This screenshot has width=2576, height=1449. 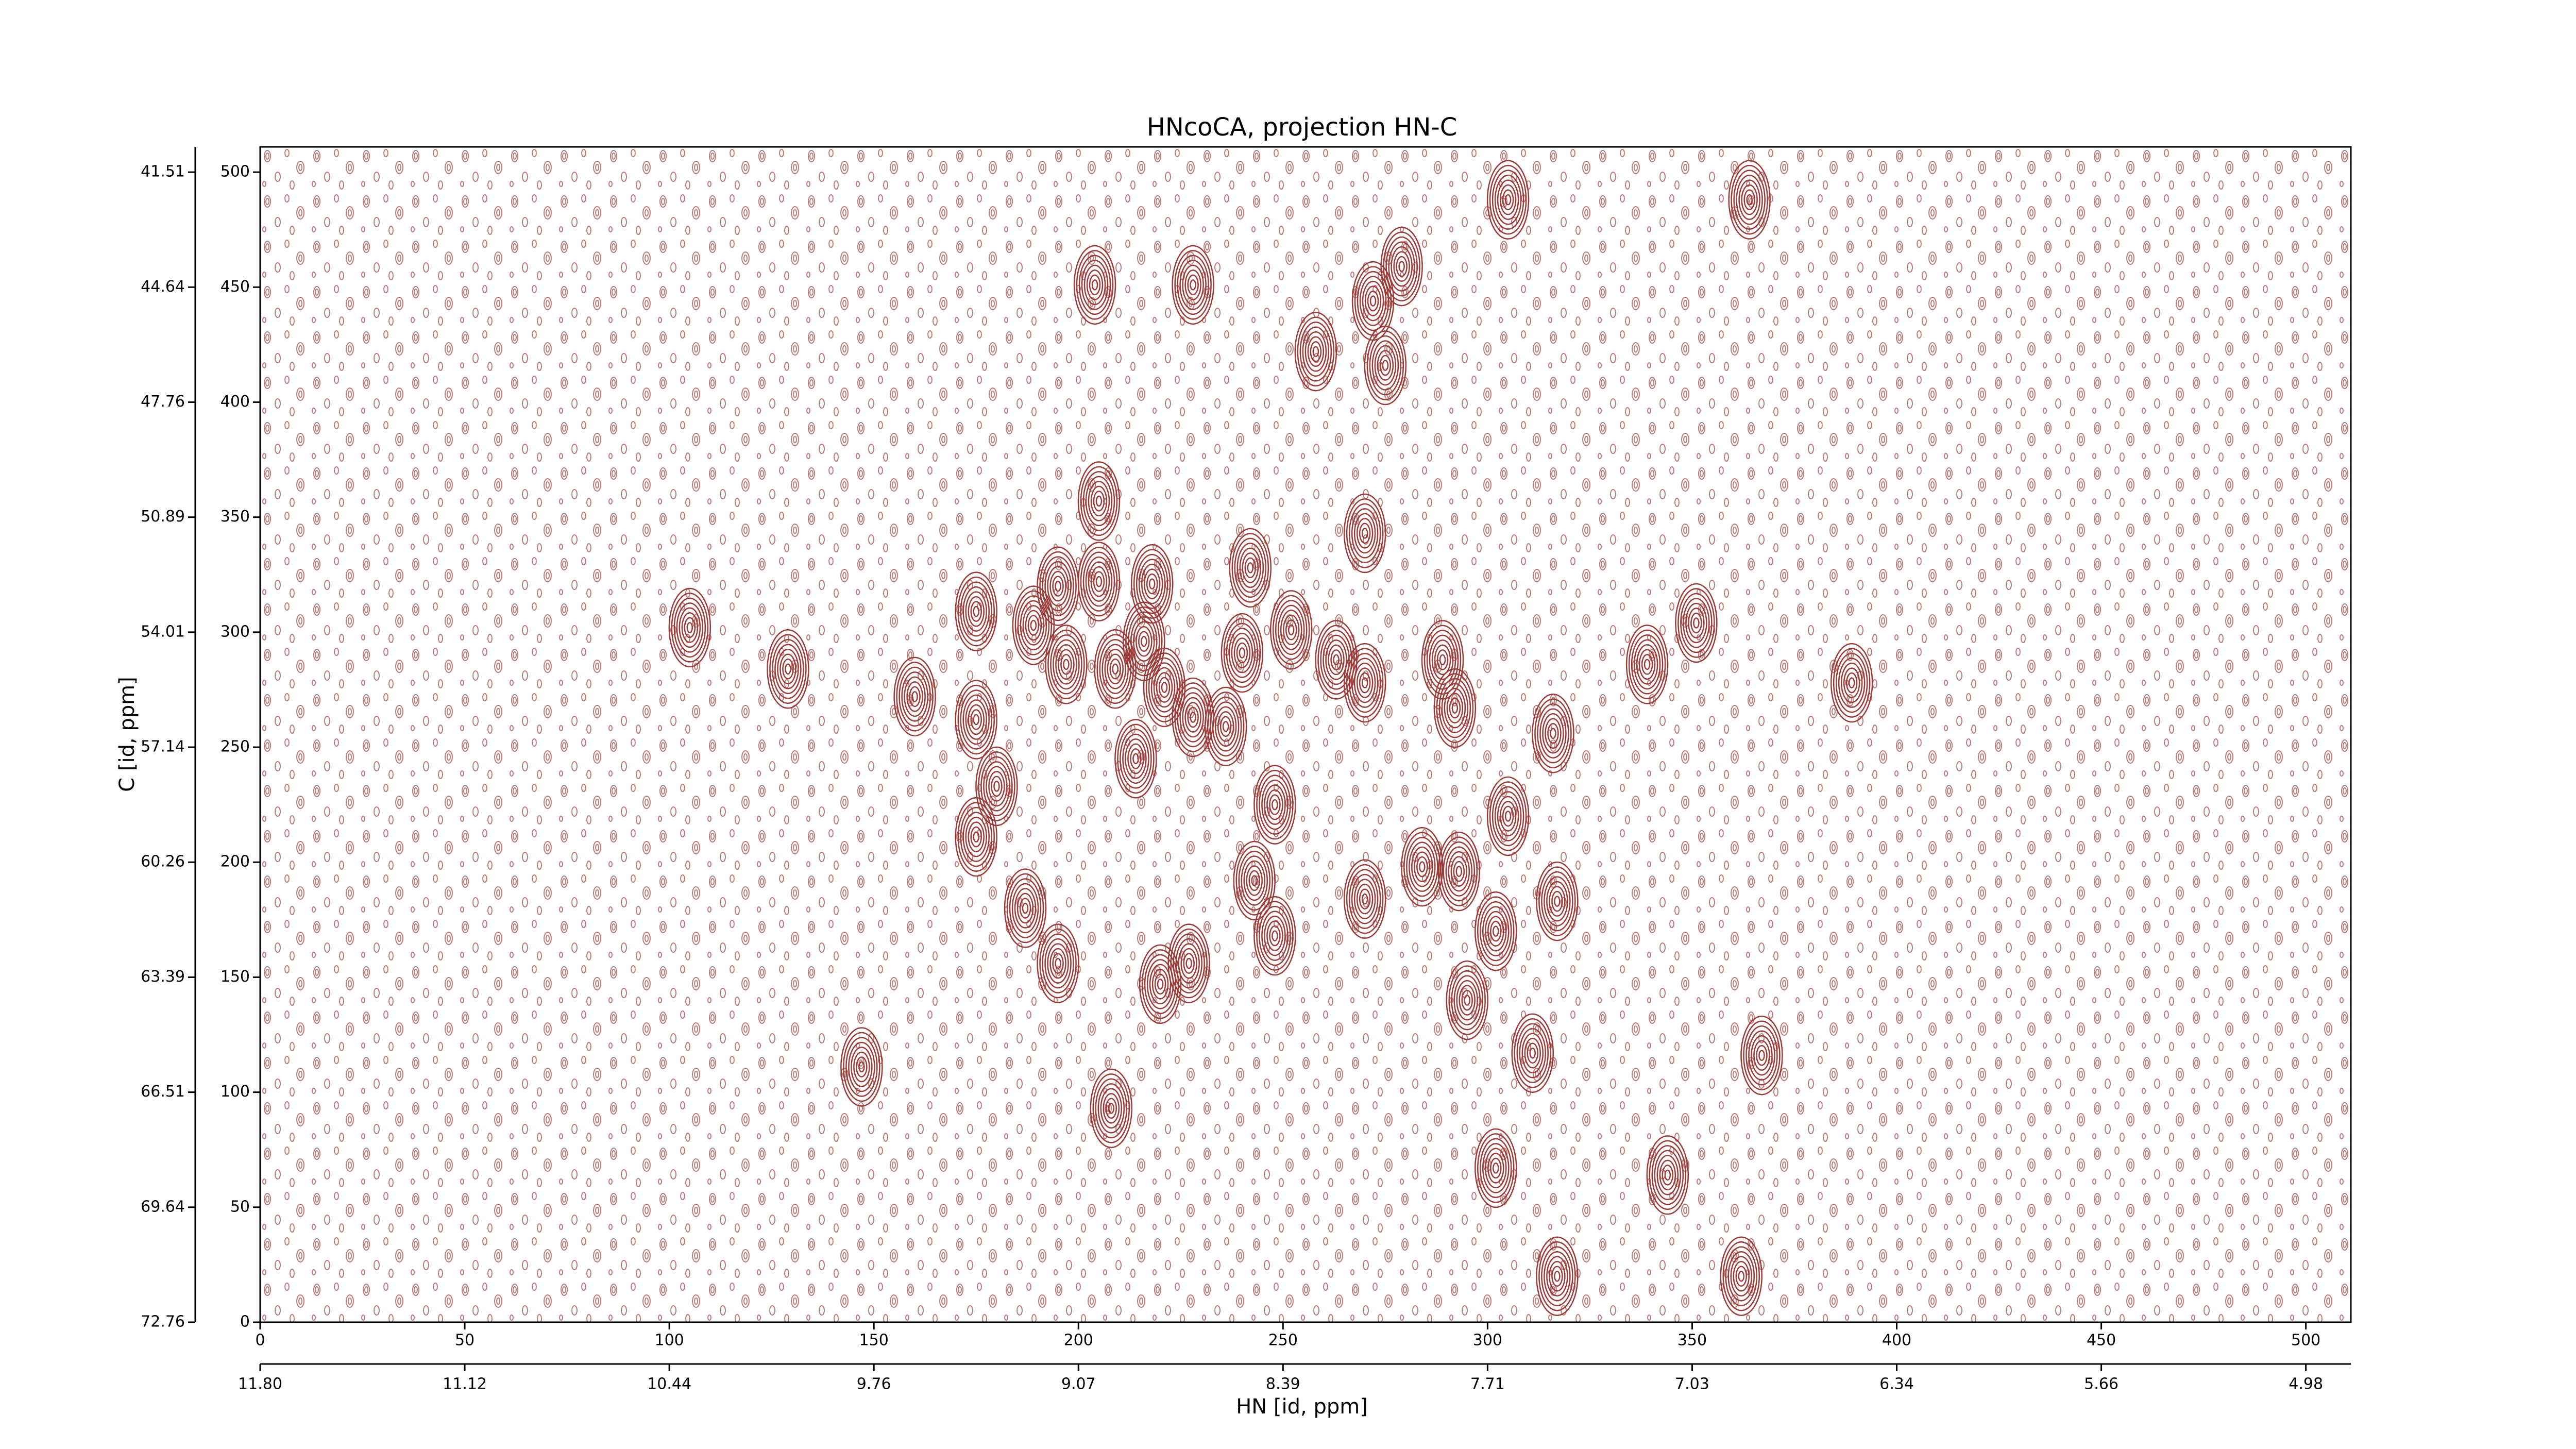 I want to click on x2-tick-label: 5.66, so click(x=2101, y=1384).